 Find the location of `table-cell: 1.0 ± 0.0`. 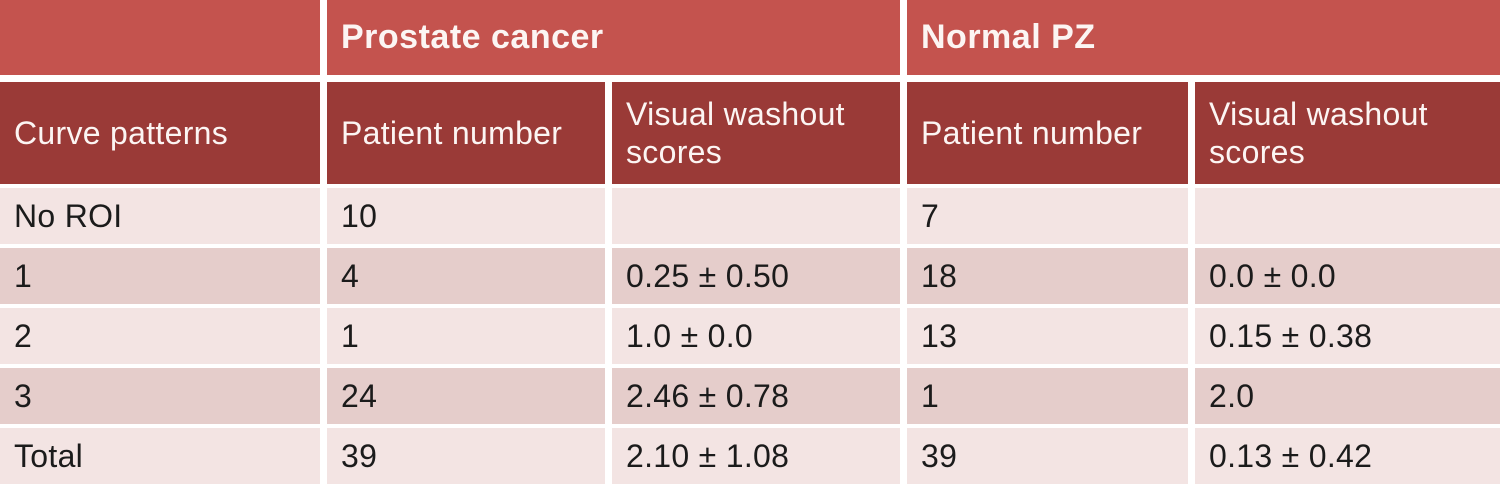

table-cell: 1.0 ± 0.0 is located at coordinates (756, 336).